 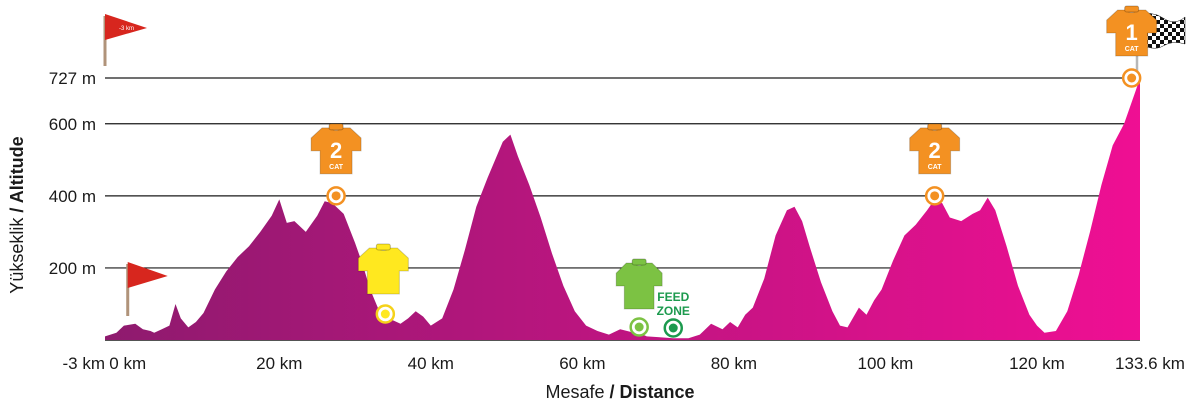 I want to click on green-jersey-icon, so click(x=639, y=284).